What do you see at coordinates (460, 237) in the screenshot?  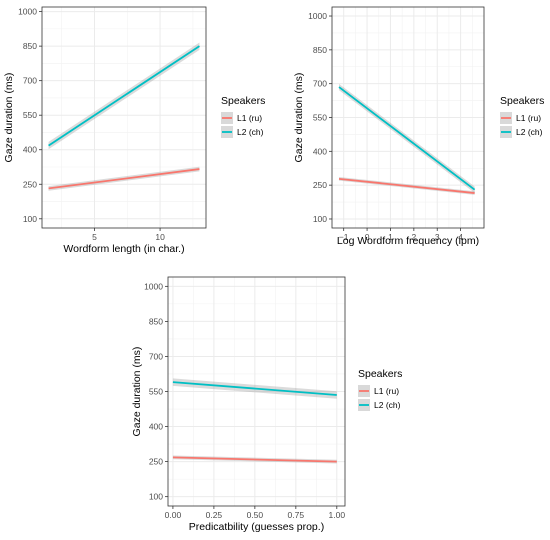 I see `x-tick-label: 4` at bounding box center [460, 237].